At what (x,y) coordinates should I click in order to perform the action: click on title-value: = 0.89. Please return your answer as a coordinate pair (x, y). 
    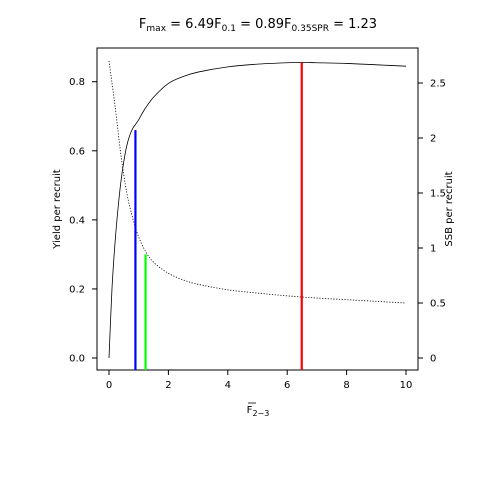
    Looking at the image, I should click on (260, 24).